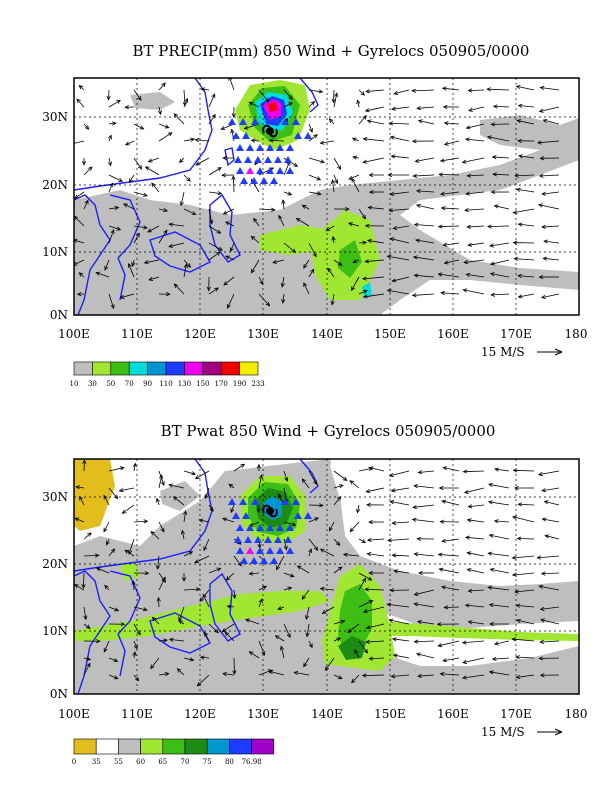 The width and height of the screenshot is (612, 792). I want to click on colorbar-swatch, so click(175, 368).